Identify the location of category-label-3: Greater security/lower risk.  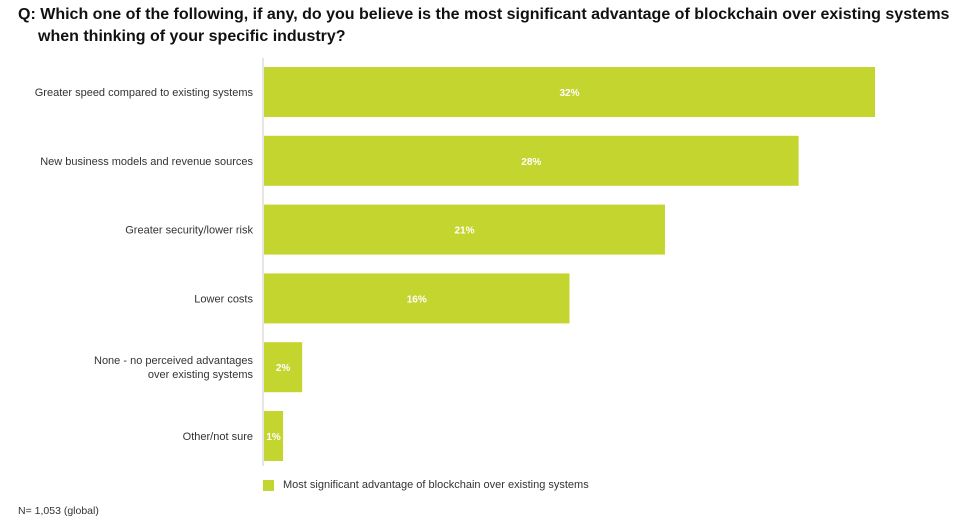
(189, 231).